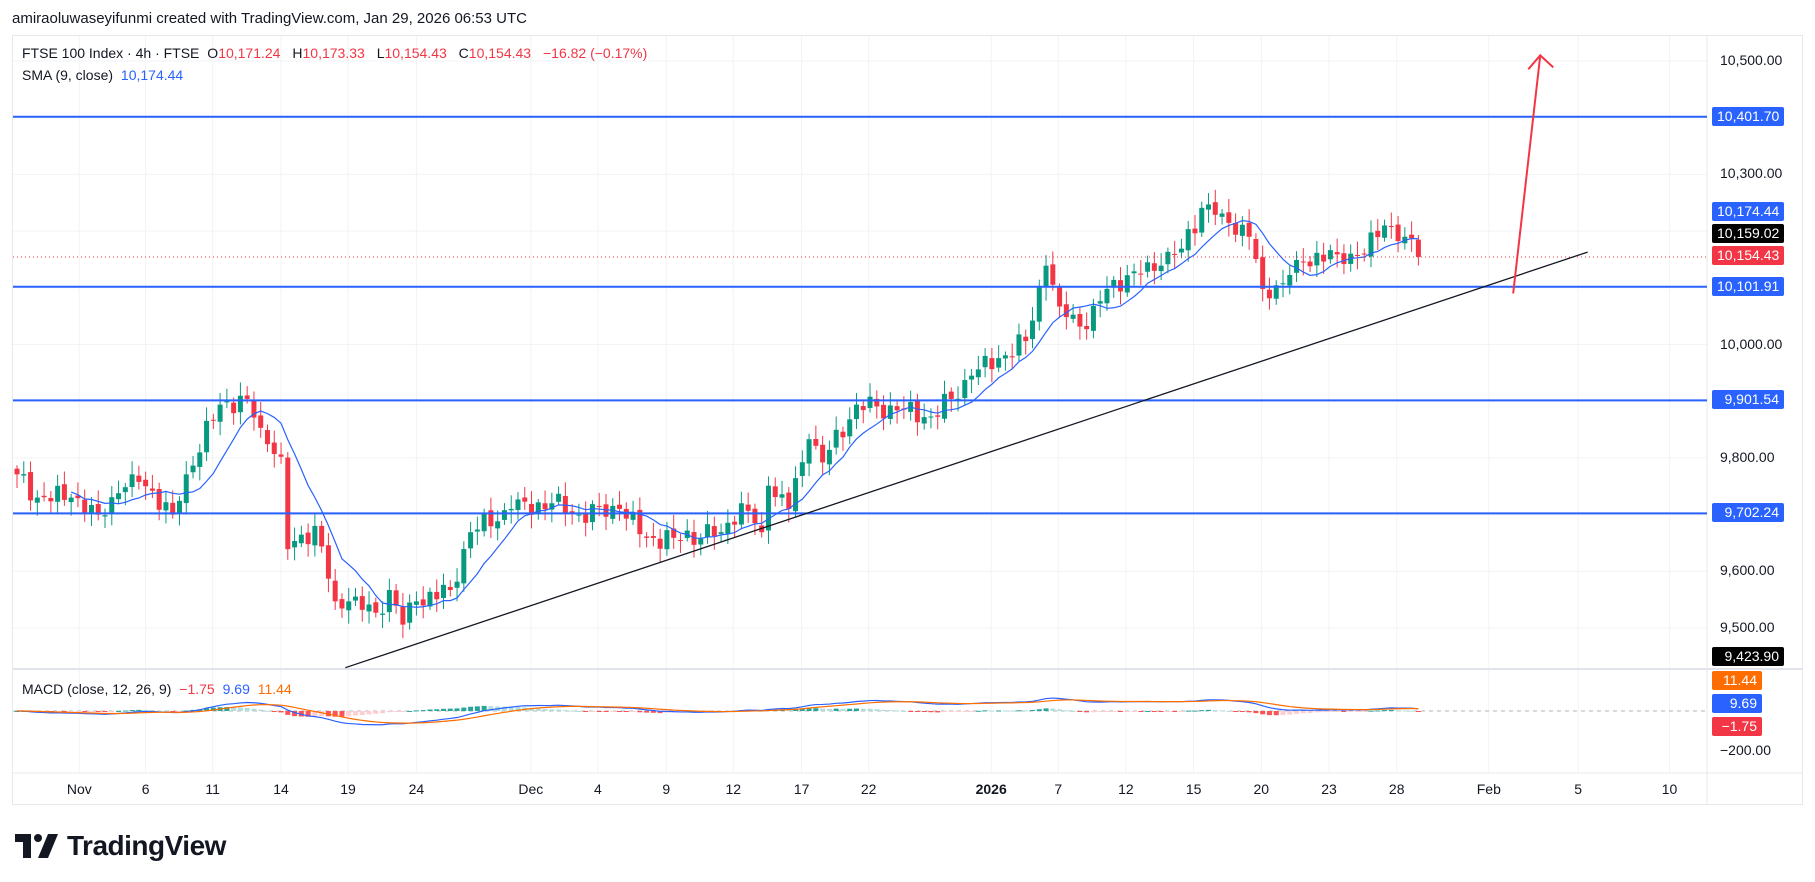  Describe the element at coordinates (1578, 789) in the screenshot. I see `time-tick-label: 5` at that location.